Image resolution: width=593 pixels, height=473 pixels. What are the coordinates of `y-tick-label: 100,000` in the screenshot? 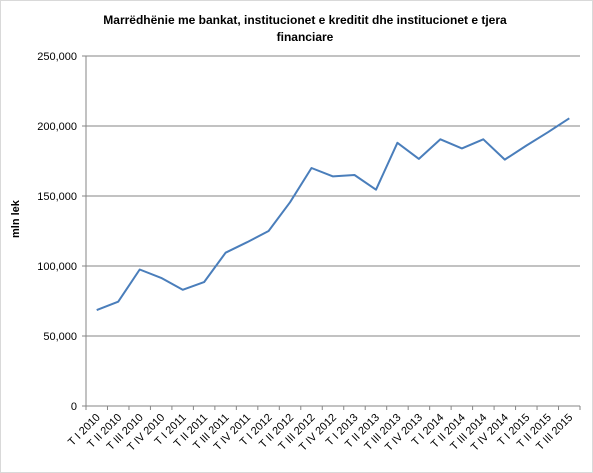 It's located at (57, 267).